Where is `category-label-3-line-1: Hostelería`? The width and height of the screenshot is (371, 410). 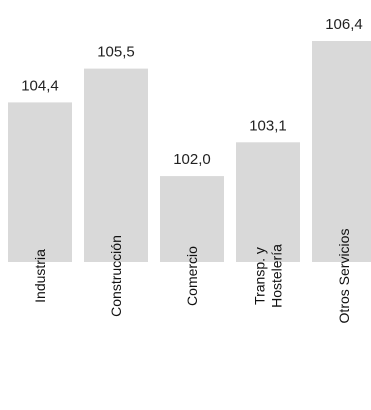 category-label-3-line-1: Hostelería is located at coordinates (277, 276).